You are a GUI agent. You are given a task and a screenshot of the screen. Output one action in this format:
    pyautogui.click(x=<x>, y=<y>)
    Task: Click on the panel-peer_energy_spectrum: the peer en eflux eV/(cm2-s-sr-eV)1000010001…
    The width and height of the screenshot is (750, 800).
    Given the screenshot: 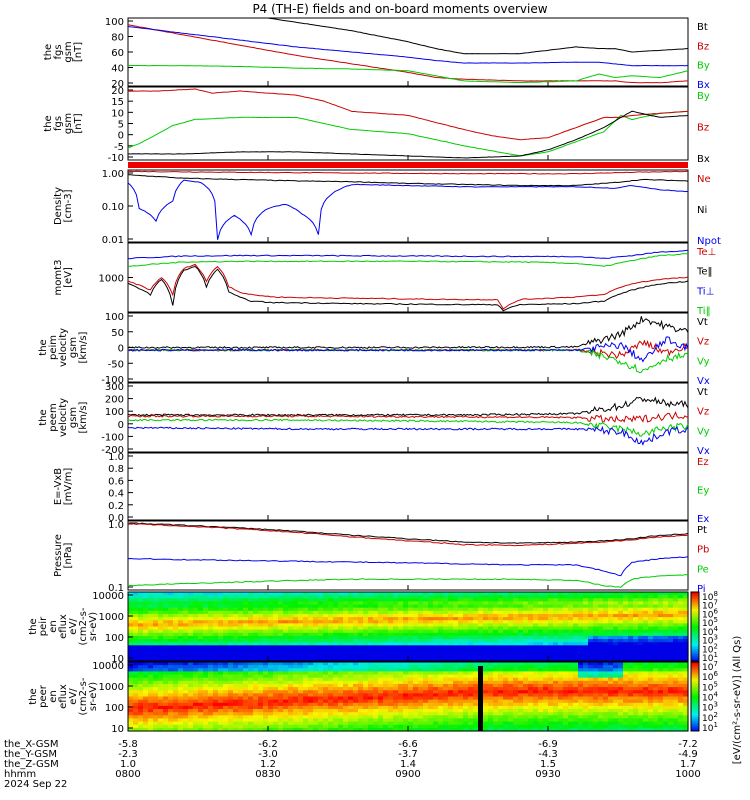 What is the action you would take?
    pyautogui.click(x=358, y=698)
    